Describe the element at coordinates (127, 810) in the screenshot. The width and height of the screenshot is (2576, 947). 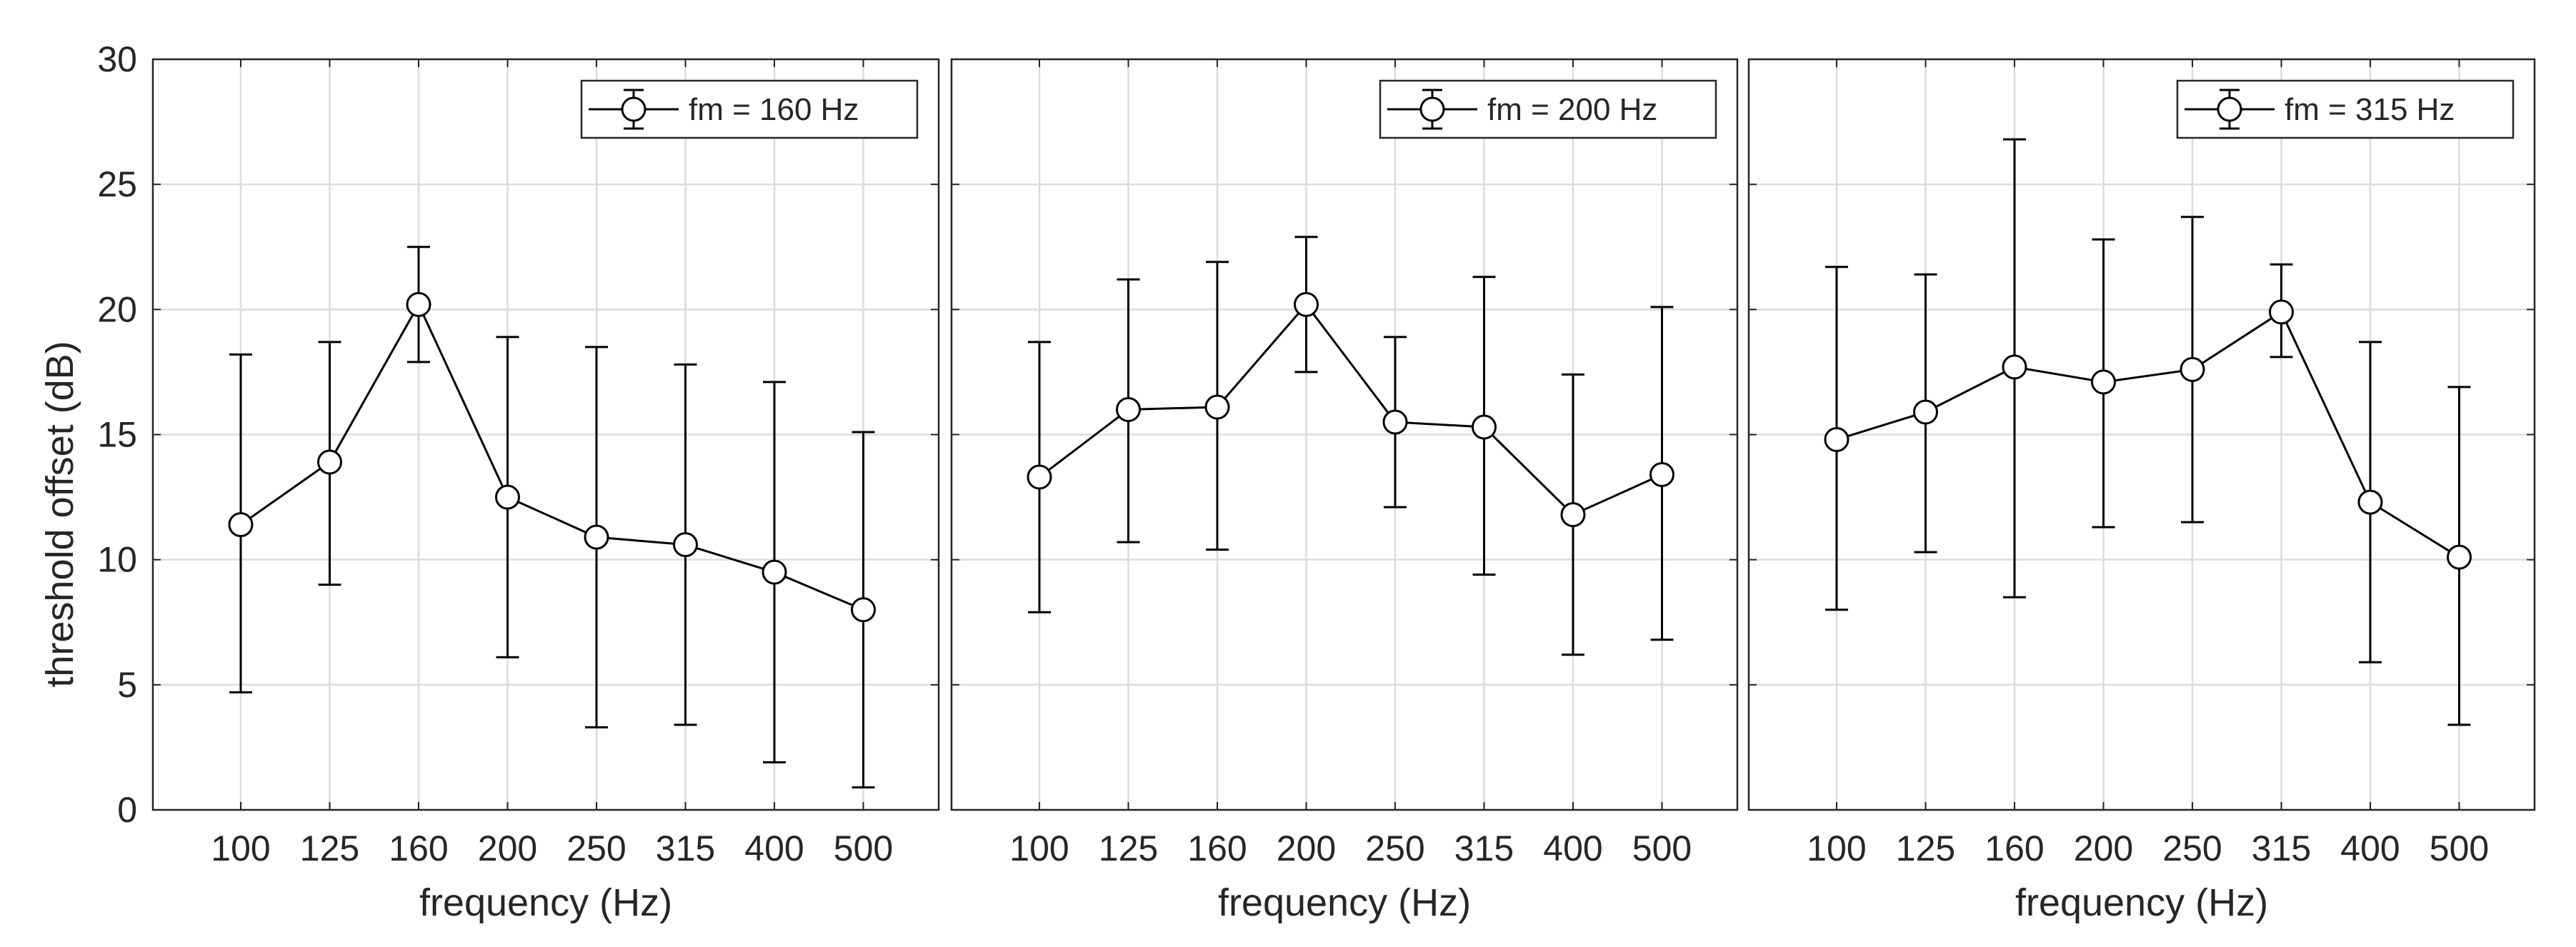
I see `y-tick-label: 0` at that location.